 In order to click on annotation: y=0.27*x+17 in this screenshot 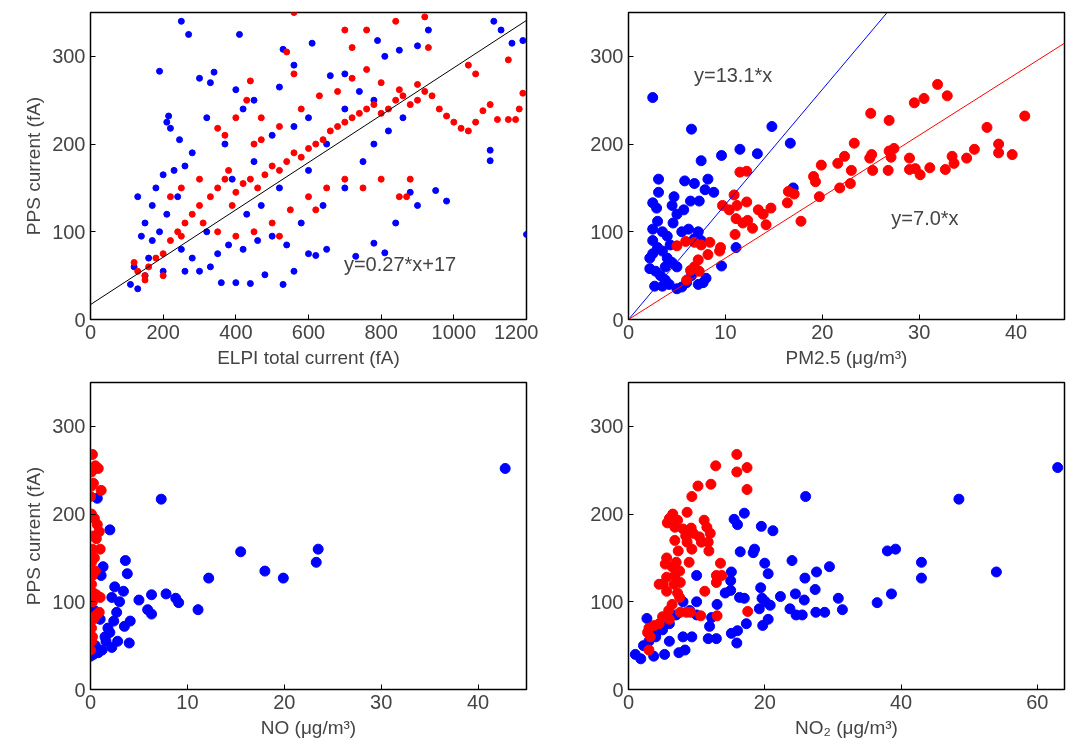, I will do `click(400, 264)`.